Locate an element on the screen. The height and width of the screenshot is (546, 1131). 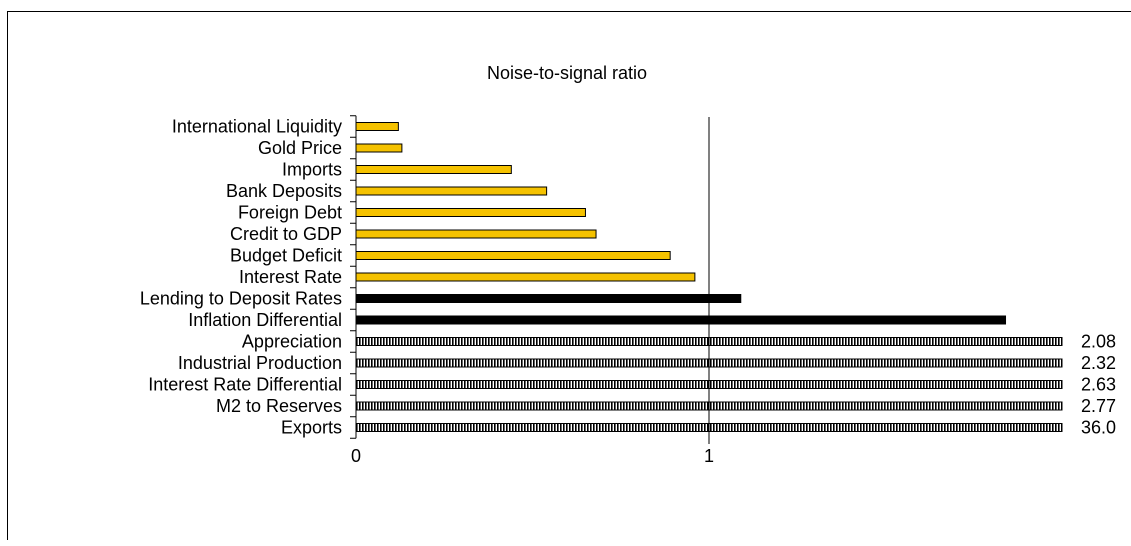
category-label-foreign-debt: Foreign Debt is located at coordinates (290, 213).